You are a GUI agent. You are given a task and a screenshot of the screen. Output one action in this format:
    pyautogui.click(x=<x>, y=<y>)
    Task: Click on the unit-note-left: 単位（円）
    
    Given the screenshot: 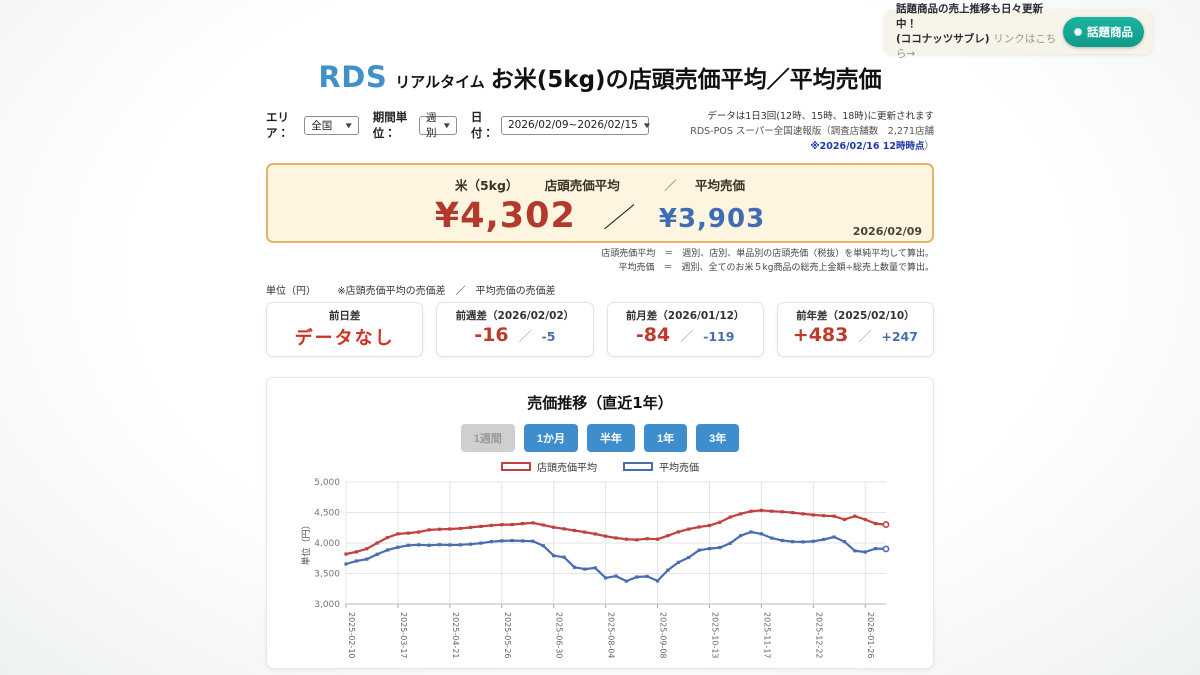 What is the action you would take?
    pyautogui.click(x=291, y=292)
    